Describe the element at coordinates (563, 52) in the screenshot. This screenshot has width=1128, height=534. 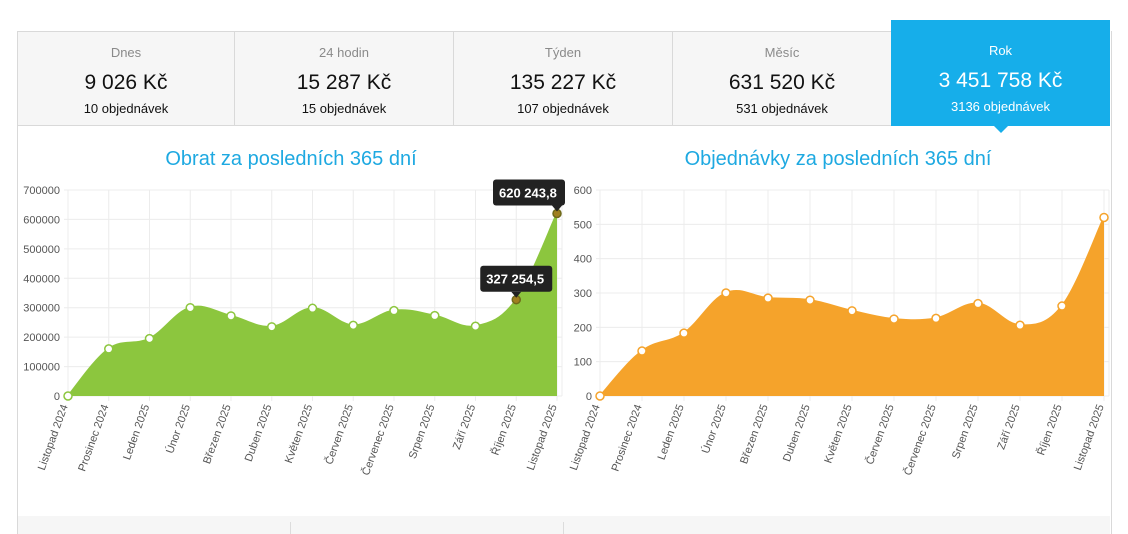
I see `tab-label: Týden` at that location.